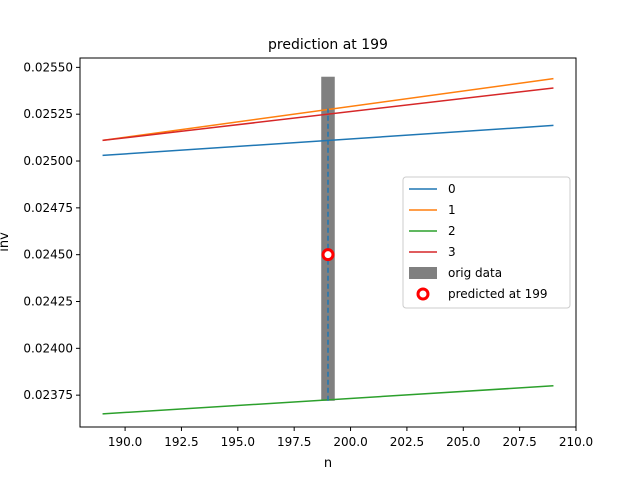  What do you see at coordinates (328, 255) in the screenshot?
I see `predicted-point` at bounding box center [328, 255].